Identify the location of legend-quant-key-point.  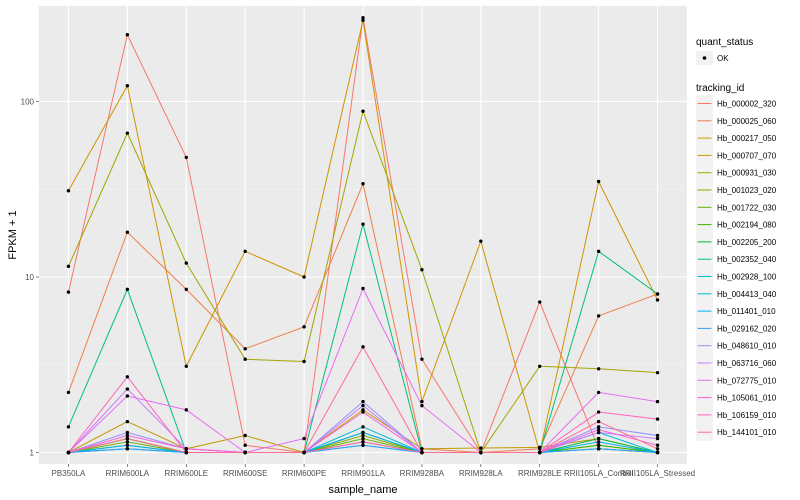
(704, 58).